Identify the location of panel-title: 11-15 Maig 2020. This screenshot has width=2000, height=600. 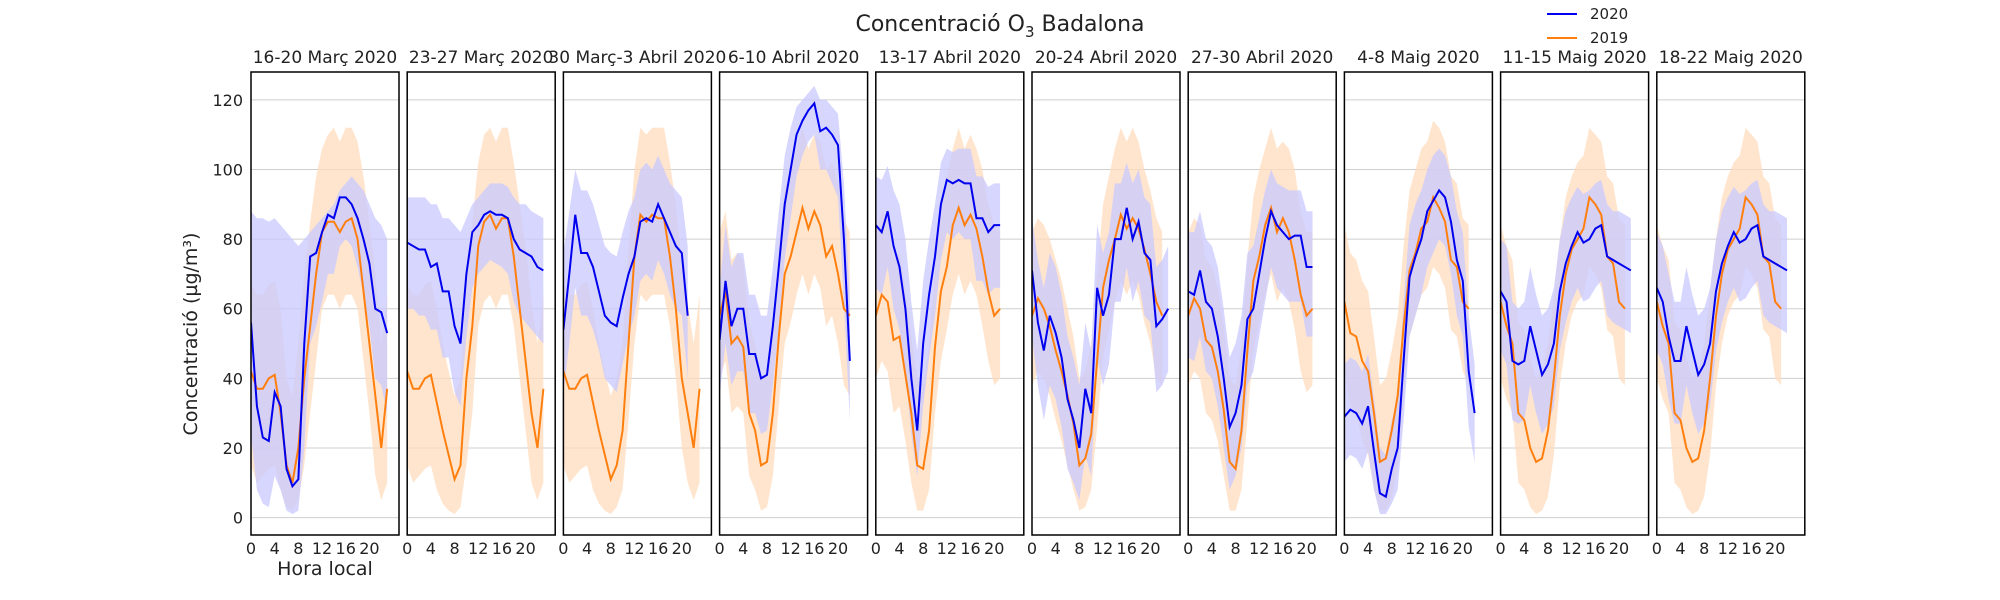
(1575, 58).